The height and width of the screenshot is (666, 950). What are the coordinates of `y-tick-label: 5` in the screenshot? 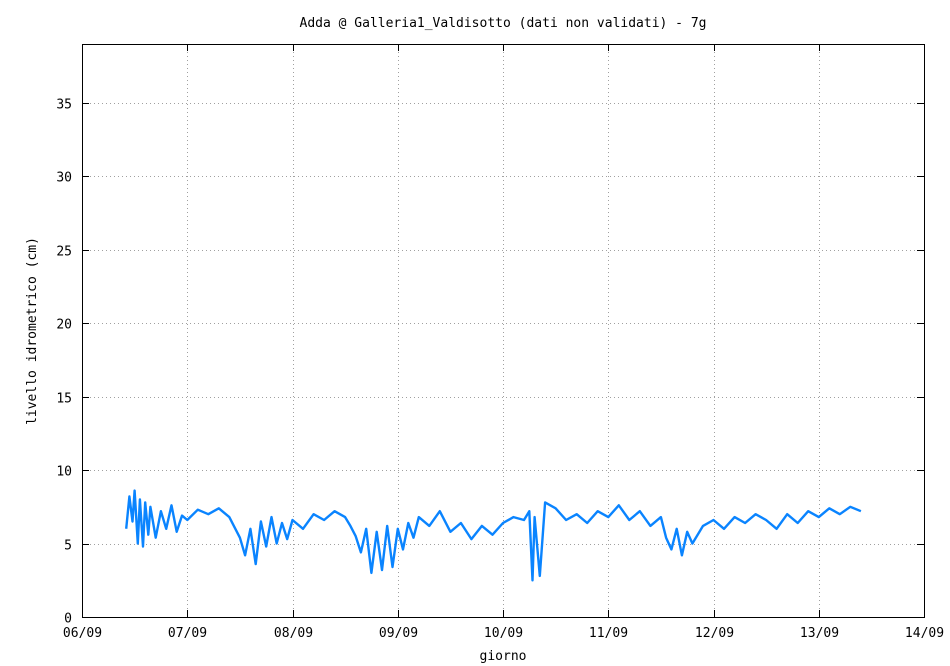 It's located at (68, 546).